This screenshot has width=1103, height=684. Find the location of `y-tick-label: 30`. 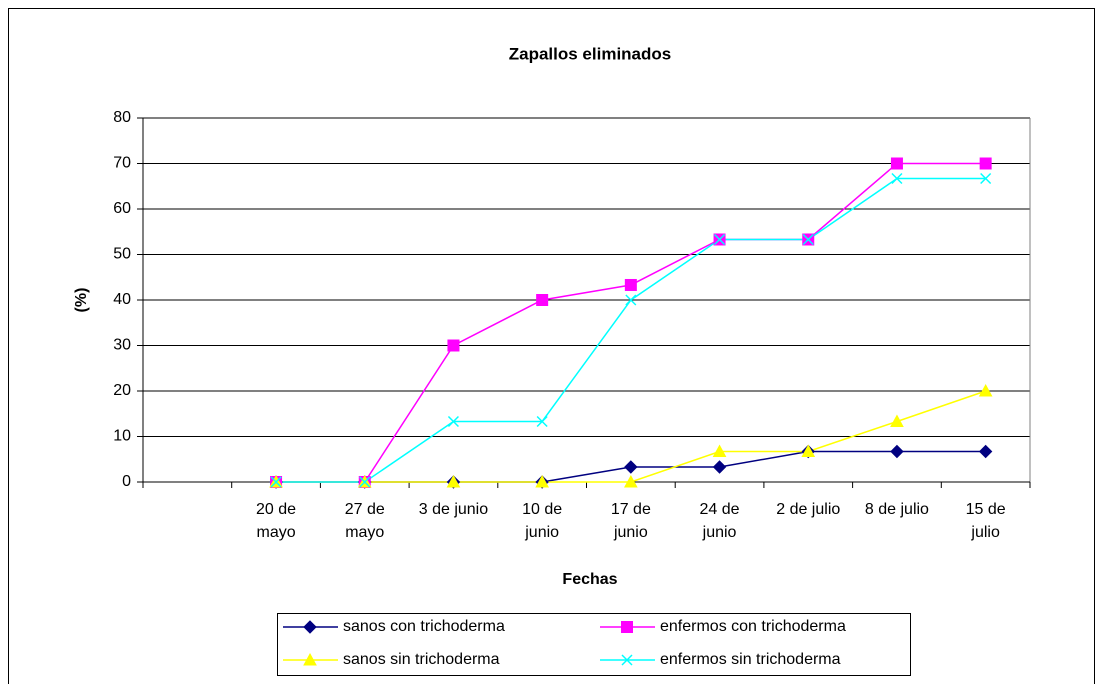

y-tick-label: 30 is located at coordinates (122, 345).